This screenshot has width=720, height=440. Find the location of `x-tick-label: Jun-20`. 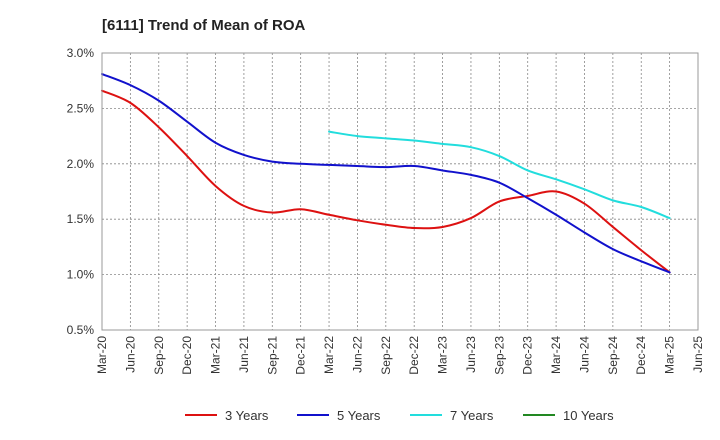

x-tick-label: Jun-20 is located at coordinates (130, 354).